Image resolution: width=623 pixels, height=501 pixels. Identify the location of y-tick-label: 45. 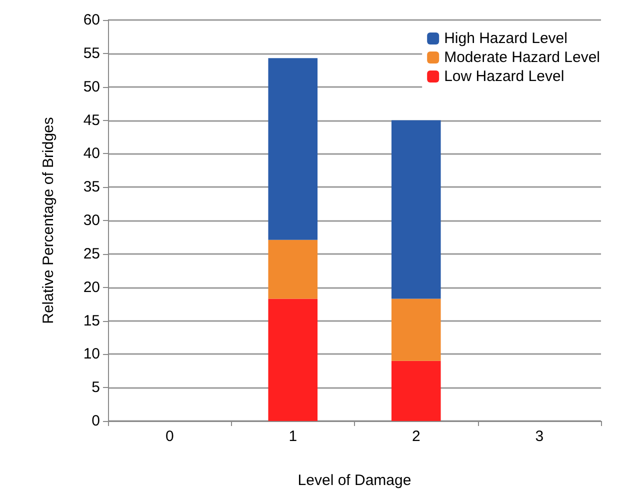
(91, 120).